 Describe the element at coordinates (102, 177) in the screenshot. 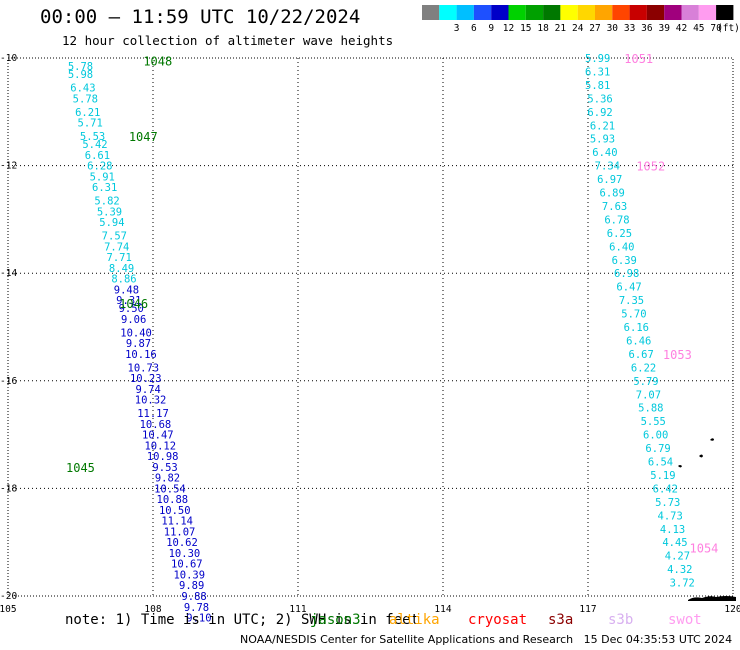

I see `swh-value: 5.91` at that location.